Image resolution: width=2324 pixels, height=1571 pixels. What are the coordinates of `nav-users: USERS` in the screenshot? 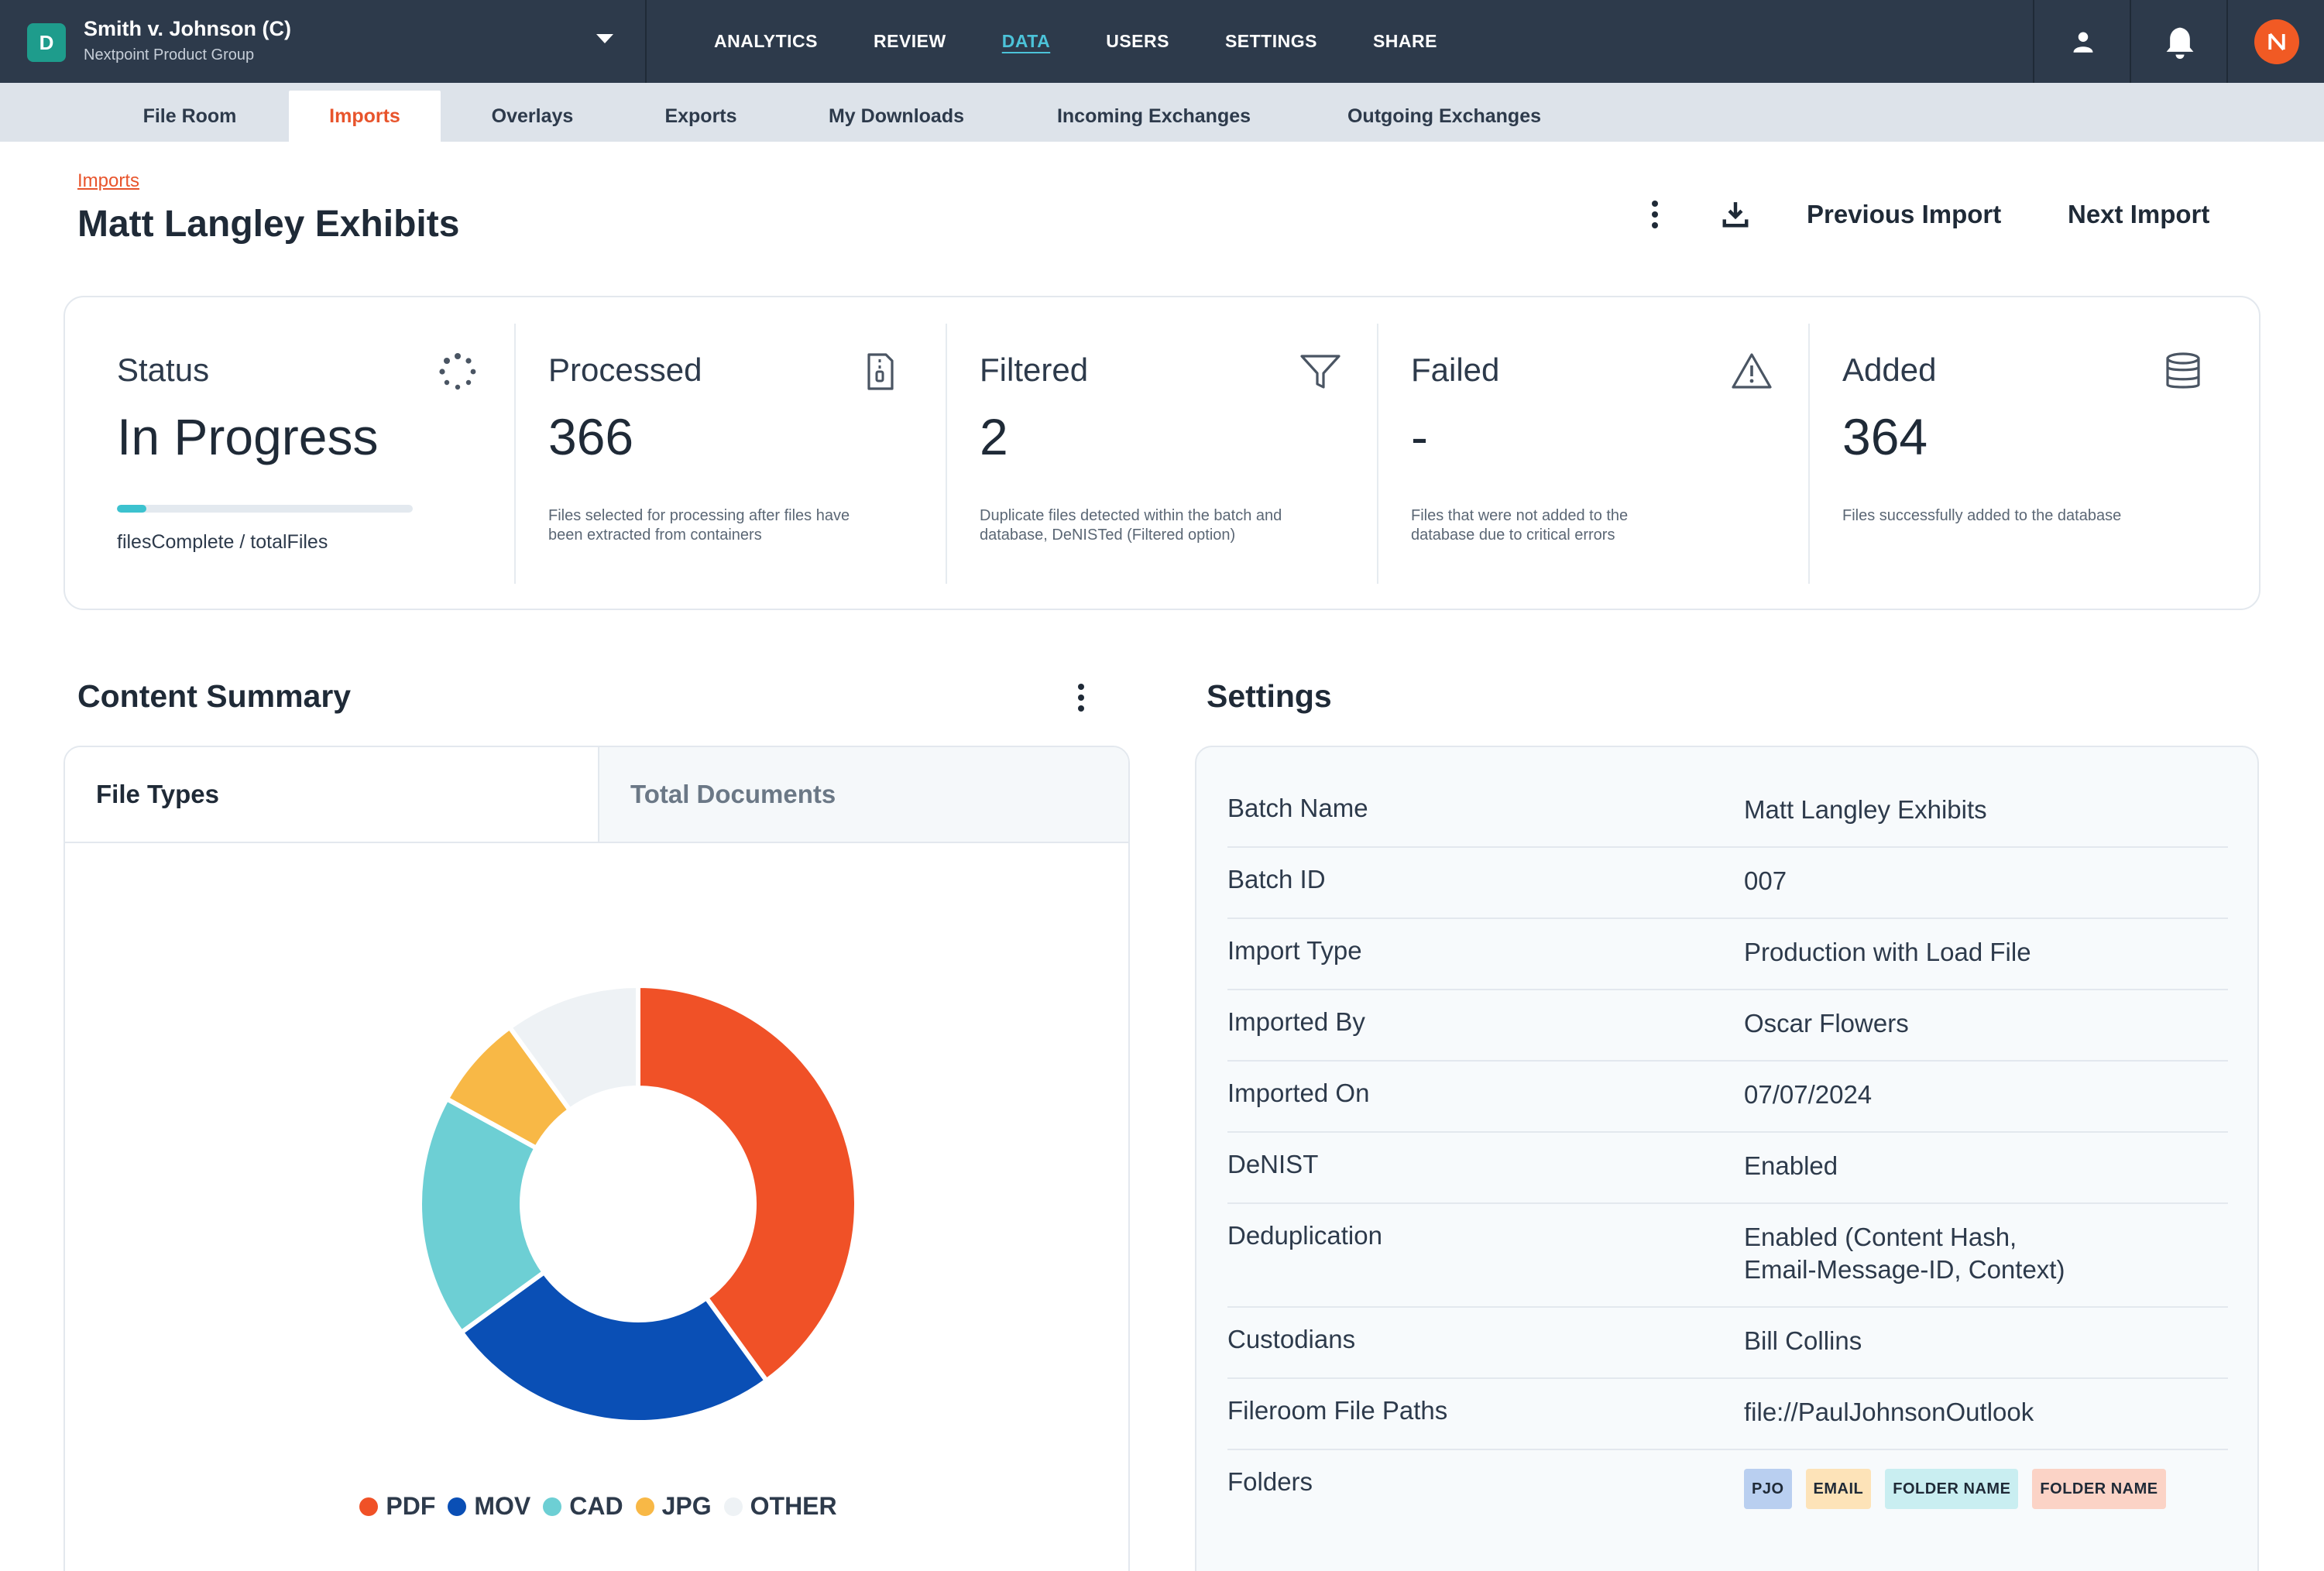 It's located at (1137, 41).